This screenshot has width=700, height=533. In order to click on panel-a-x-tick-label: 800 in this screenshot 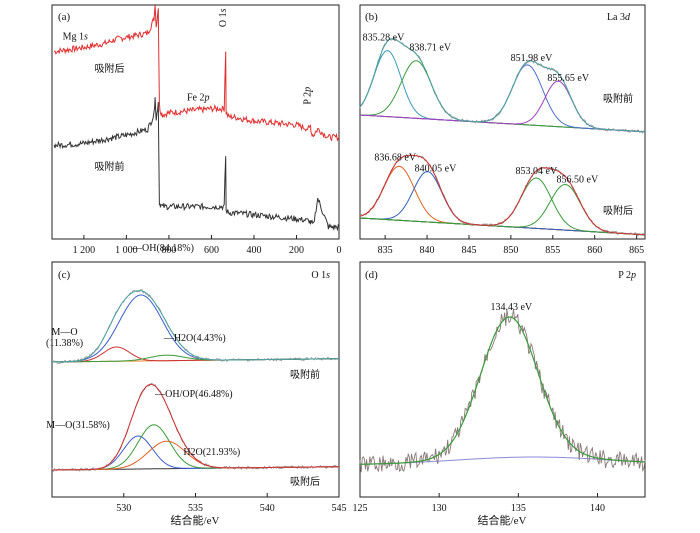, I will do `click(168, 250)`.